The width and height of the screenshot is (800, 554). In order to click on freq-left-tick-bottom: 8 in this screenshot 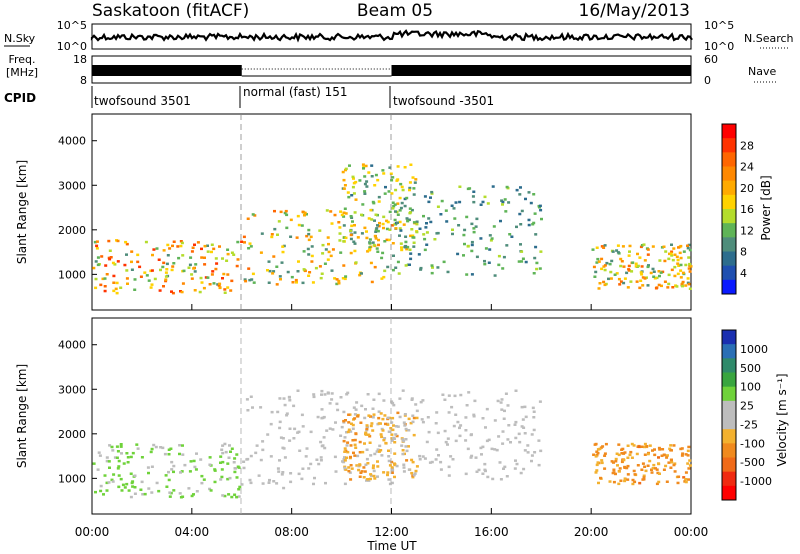, I will do `click(83, 80)`.